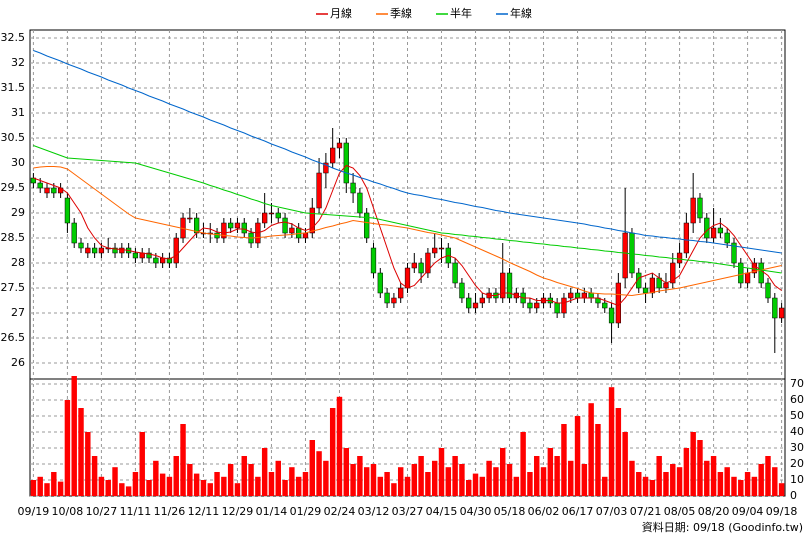 This screenshot has width=808, height=540. What do you see at coordinates (476, 511) in the screenshot?
I see `x-tick-label: 04/30` at bounding box center [476, 511].